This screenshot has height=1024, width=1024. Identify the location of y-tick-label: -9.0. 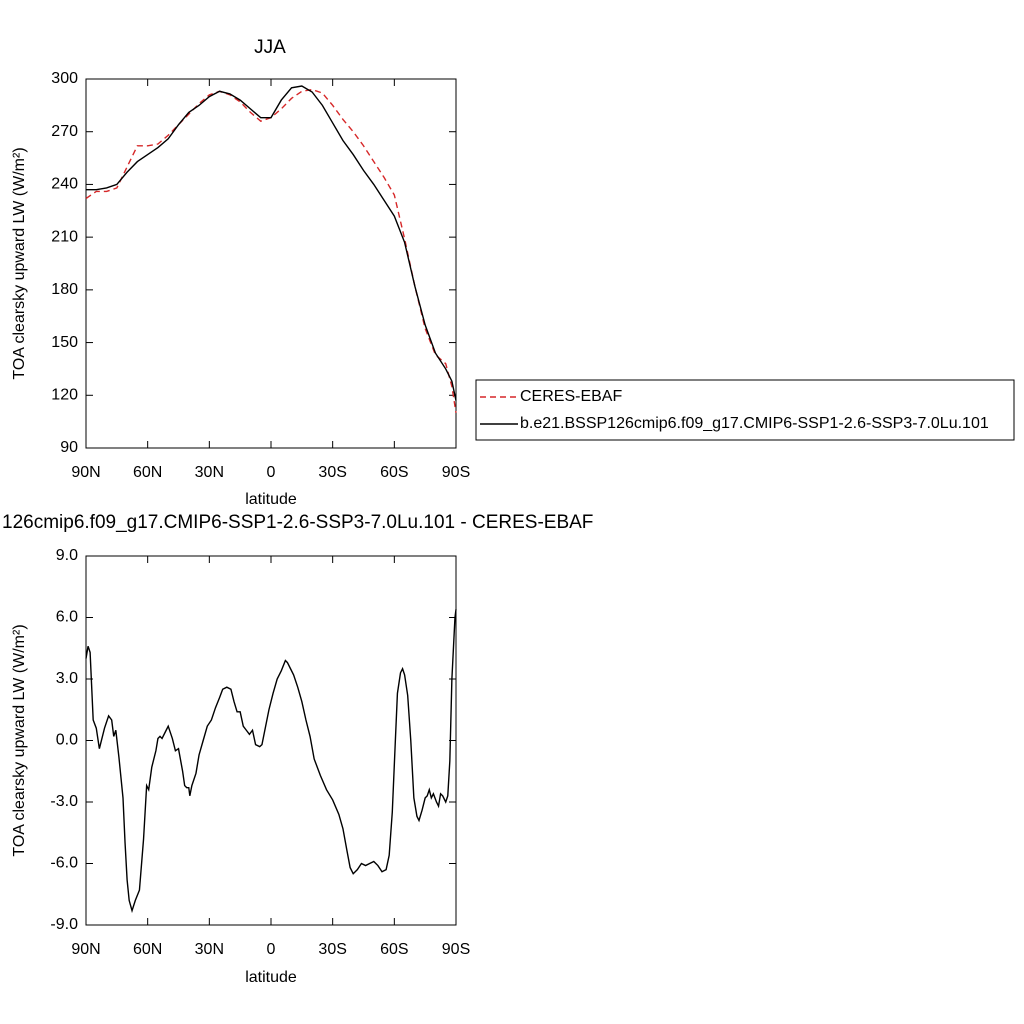
(64, 924).